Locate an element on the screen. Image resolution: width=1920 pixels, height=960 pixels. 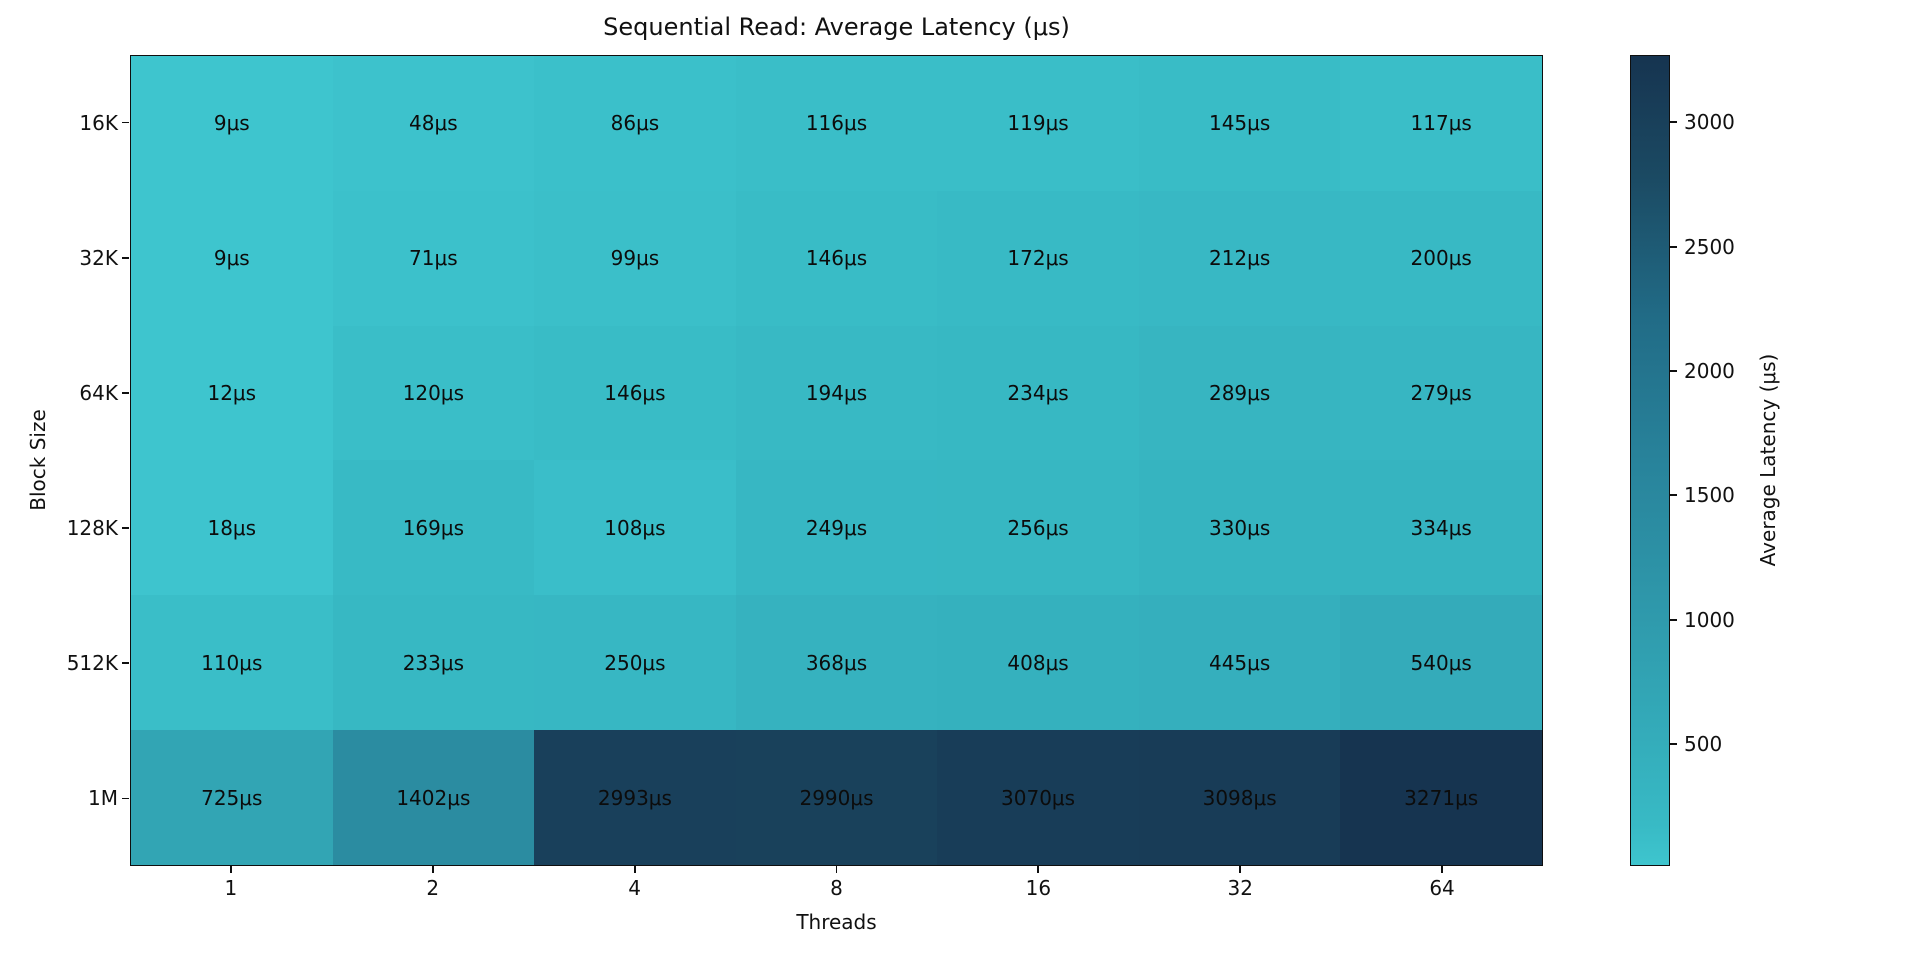
heatmap-cell: 117μs is located at coordinates (1441, 123).